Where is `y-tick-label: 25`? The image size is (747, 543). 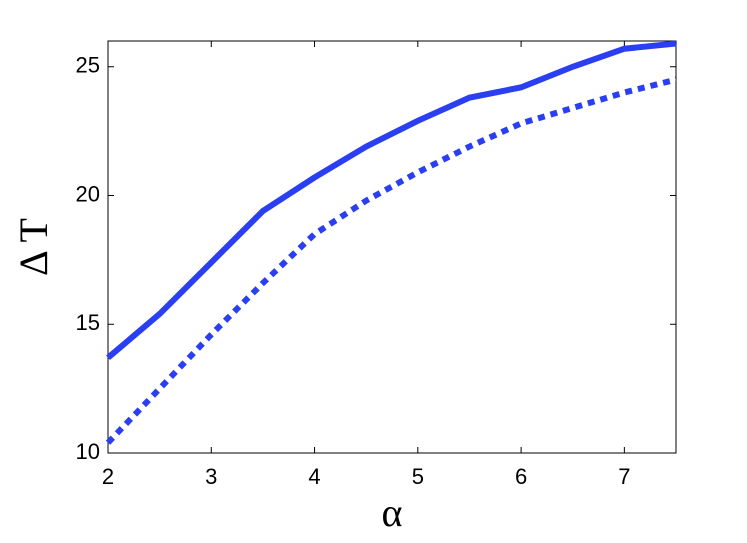 y-tick-label: 25 is located at coordinates (88, 65).